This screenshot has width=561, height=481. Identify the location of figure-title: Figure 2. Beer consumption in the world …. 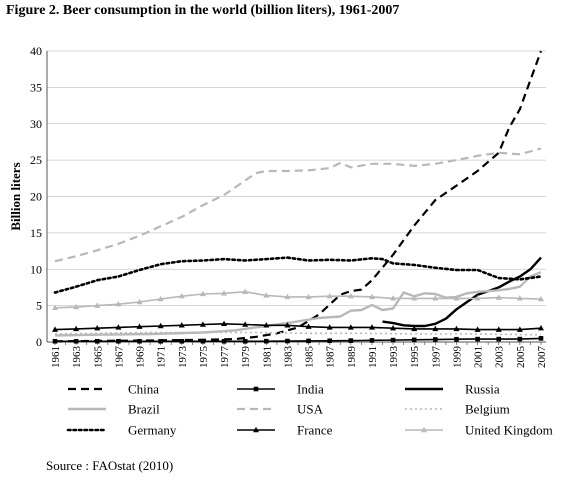
(203, 10).